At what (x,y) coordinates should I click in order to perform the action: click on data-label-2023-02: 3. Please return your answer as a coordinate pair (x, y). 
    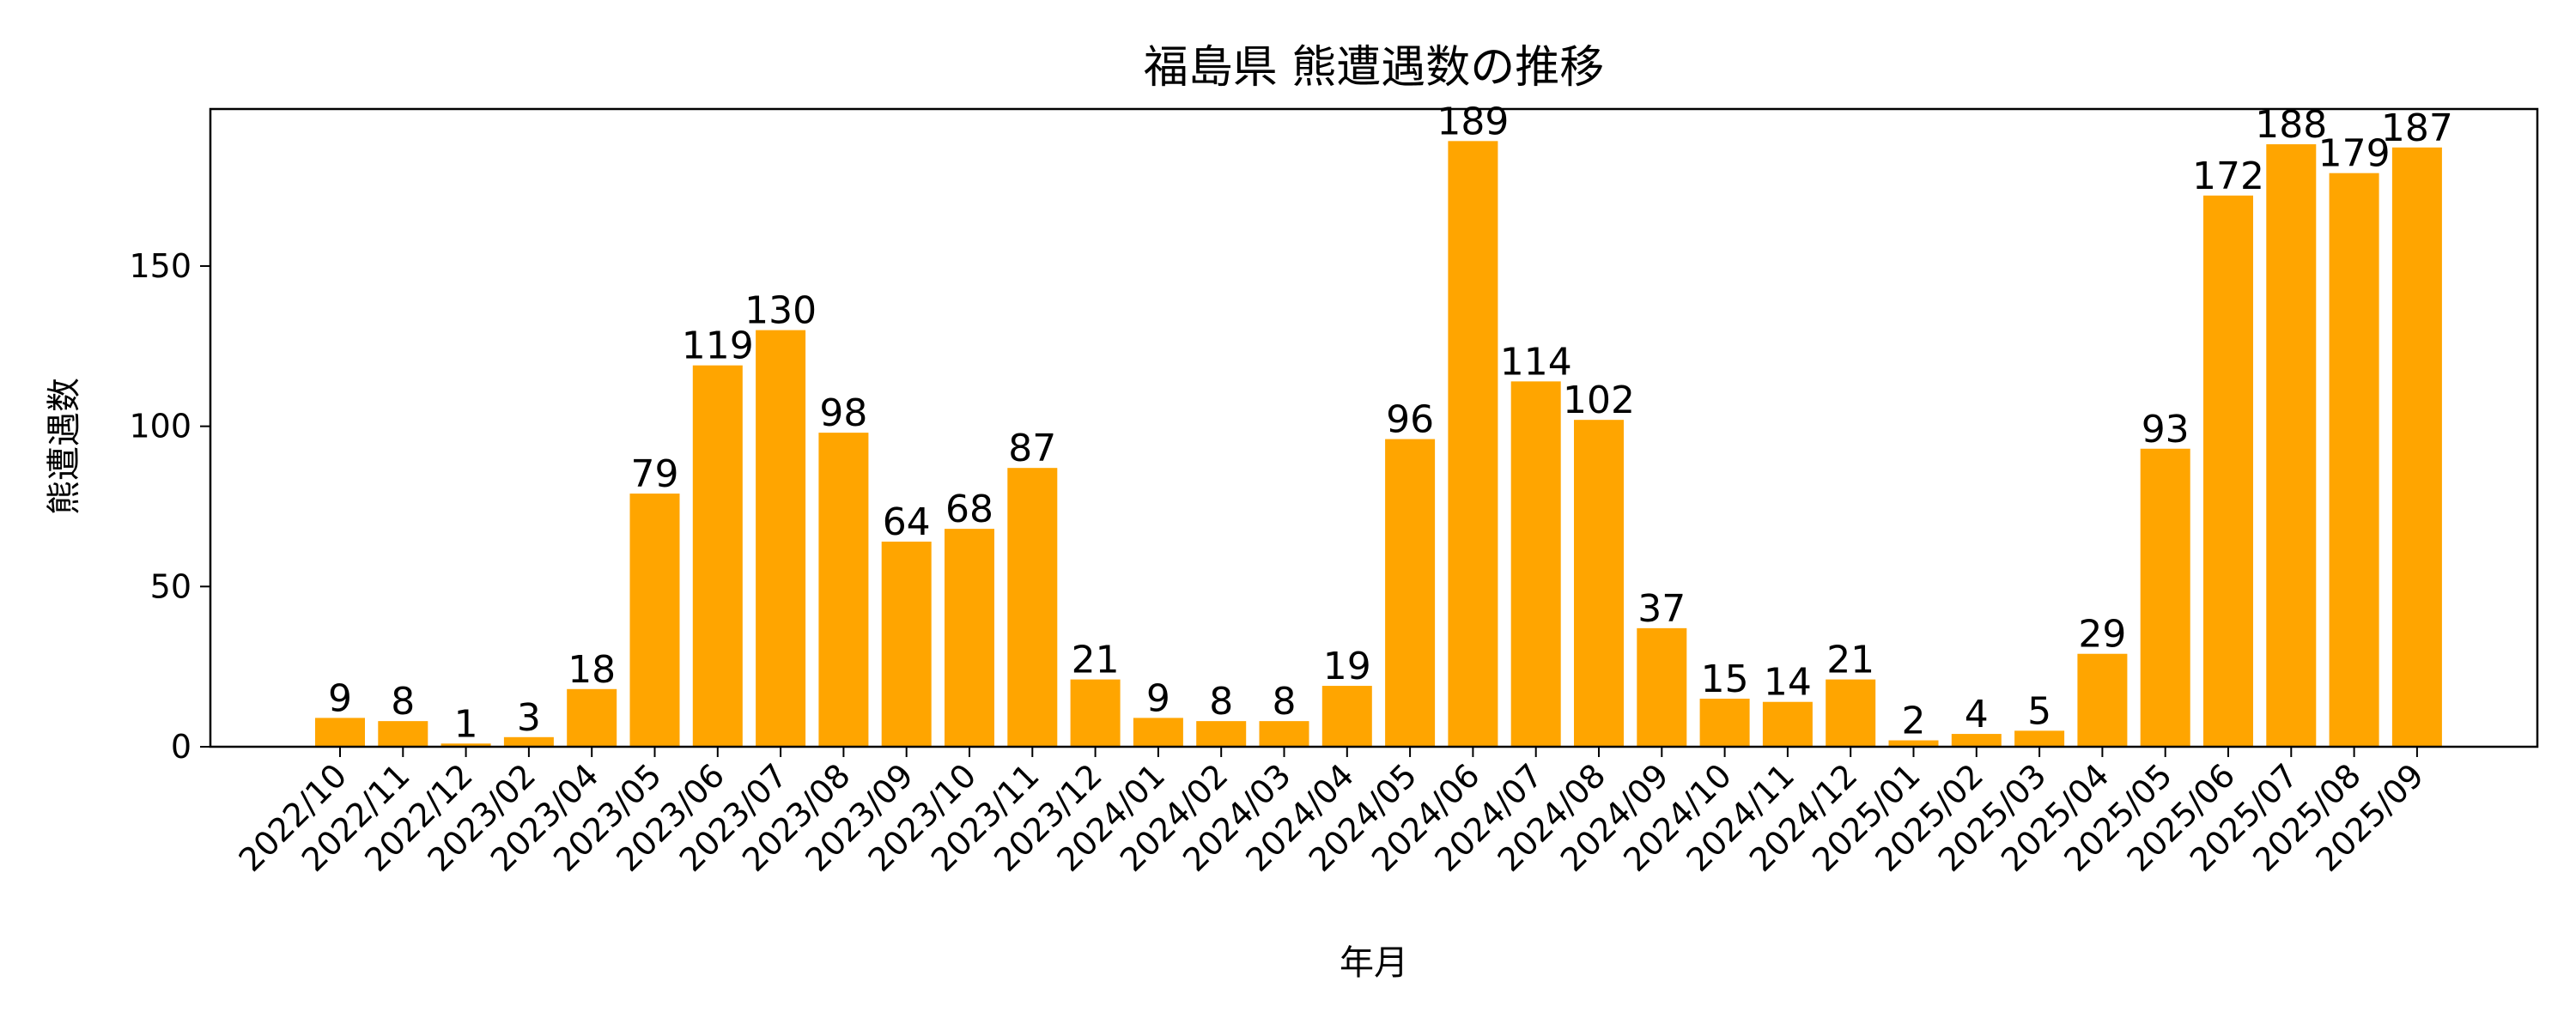
    Looking at the image, I should click on (529, 718).